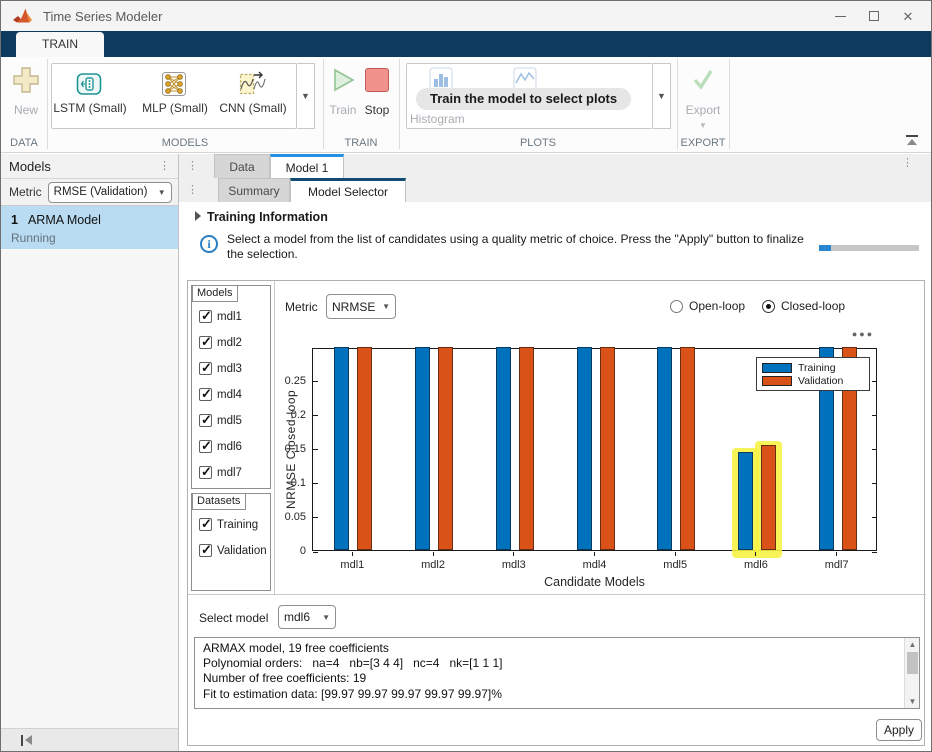 This screenshot has height=752, width=932. What do you see at coordinates (220, 445) in the screenshot?
I see `model-checkbox-row-mdl6: ✓ mdl6` at bounding box center [220, 445].